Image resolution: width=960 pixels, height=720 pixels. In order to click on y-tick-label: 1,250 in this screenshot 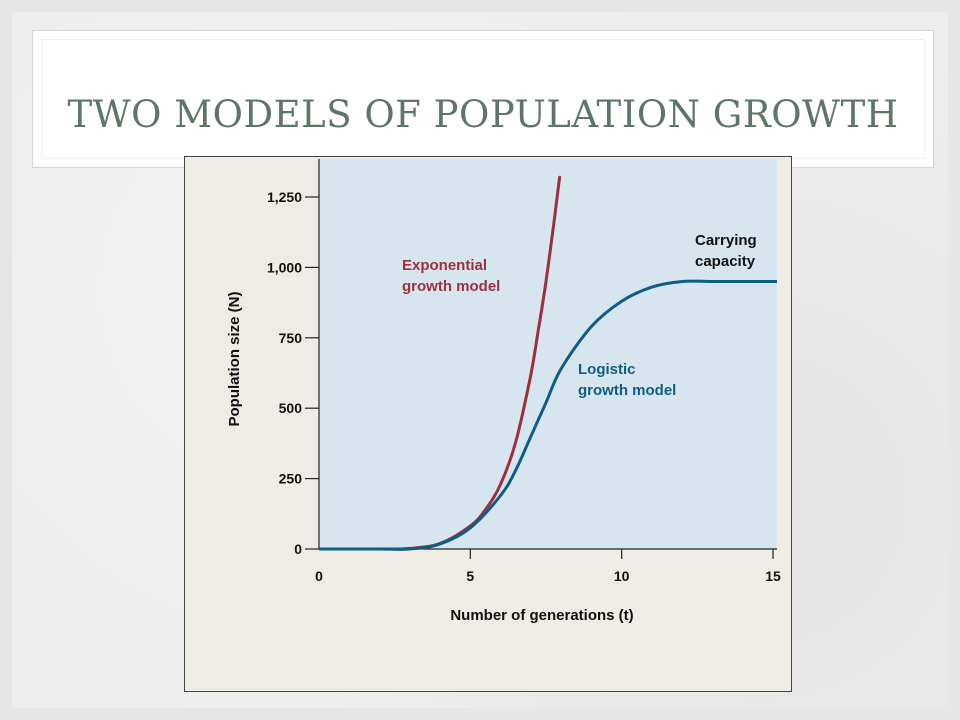, I will do `click(284, 197)`.